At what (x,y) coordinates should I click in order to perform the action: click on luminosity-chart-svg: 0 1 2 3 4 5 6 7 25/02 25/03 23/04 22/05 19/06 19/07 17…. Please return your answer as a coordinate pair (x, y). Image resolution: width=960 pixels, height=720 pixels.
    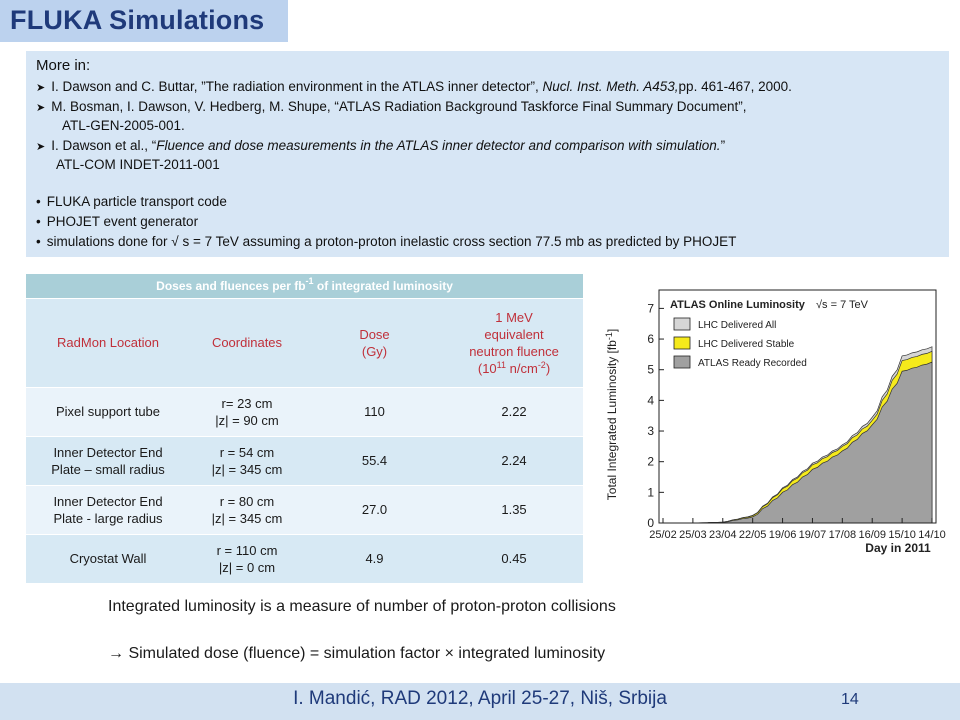
    Looking at the image, I should click on (775, 422).